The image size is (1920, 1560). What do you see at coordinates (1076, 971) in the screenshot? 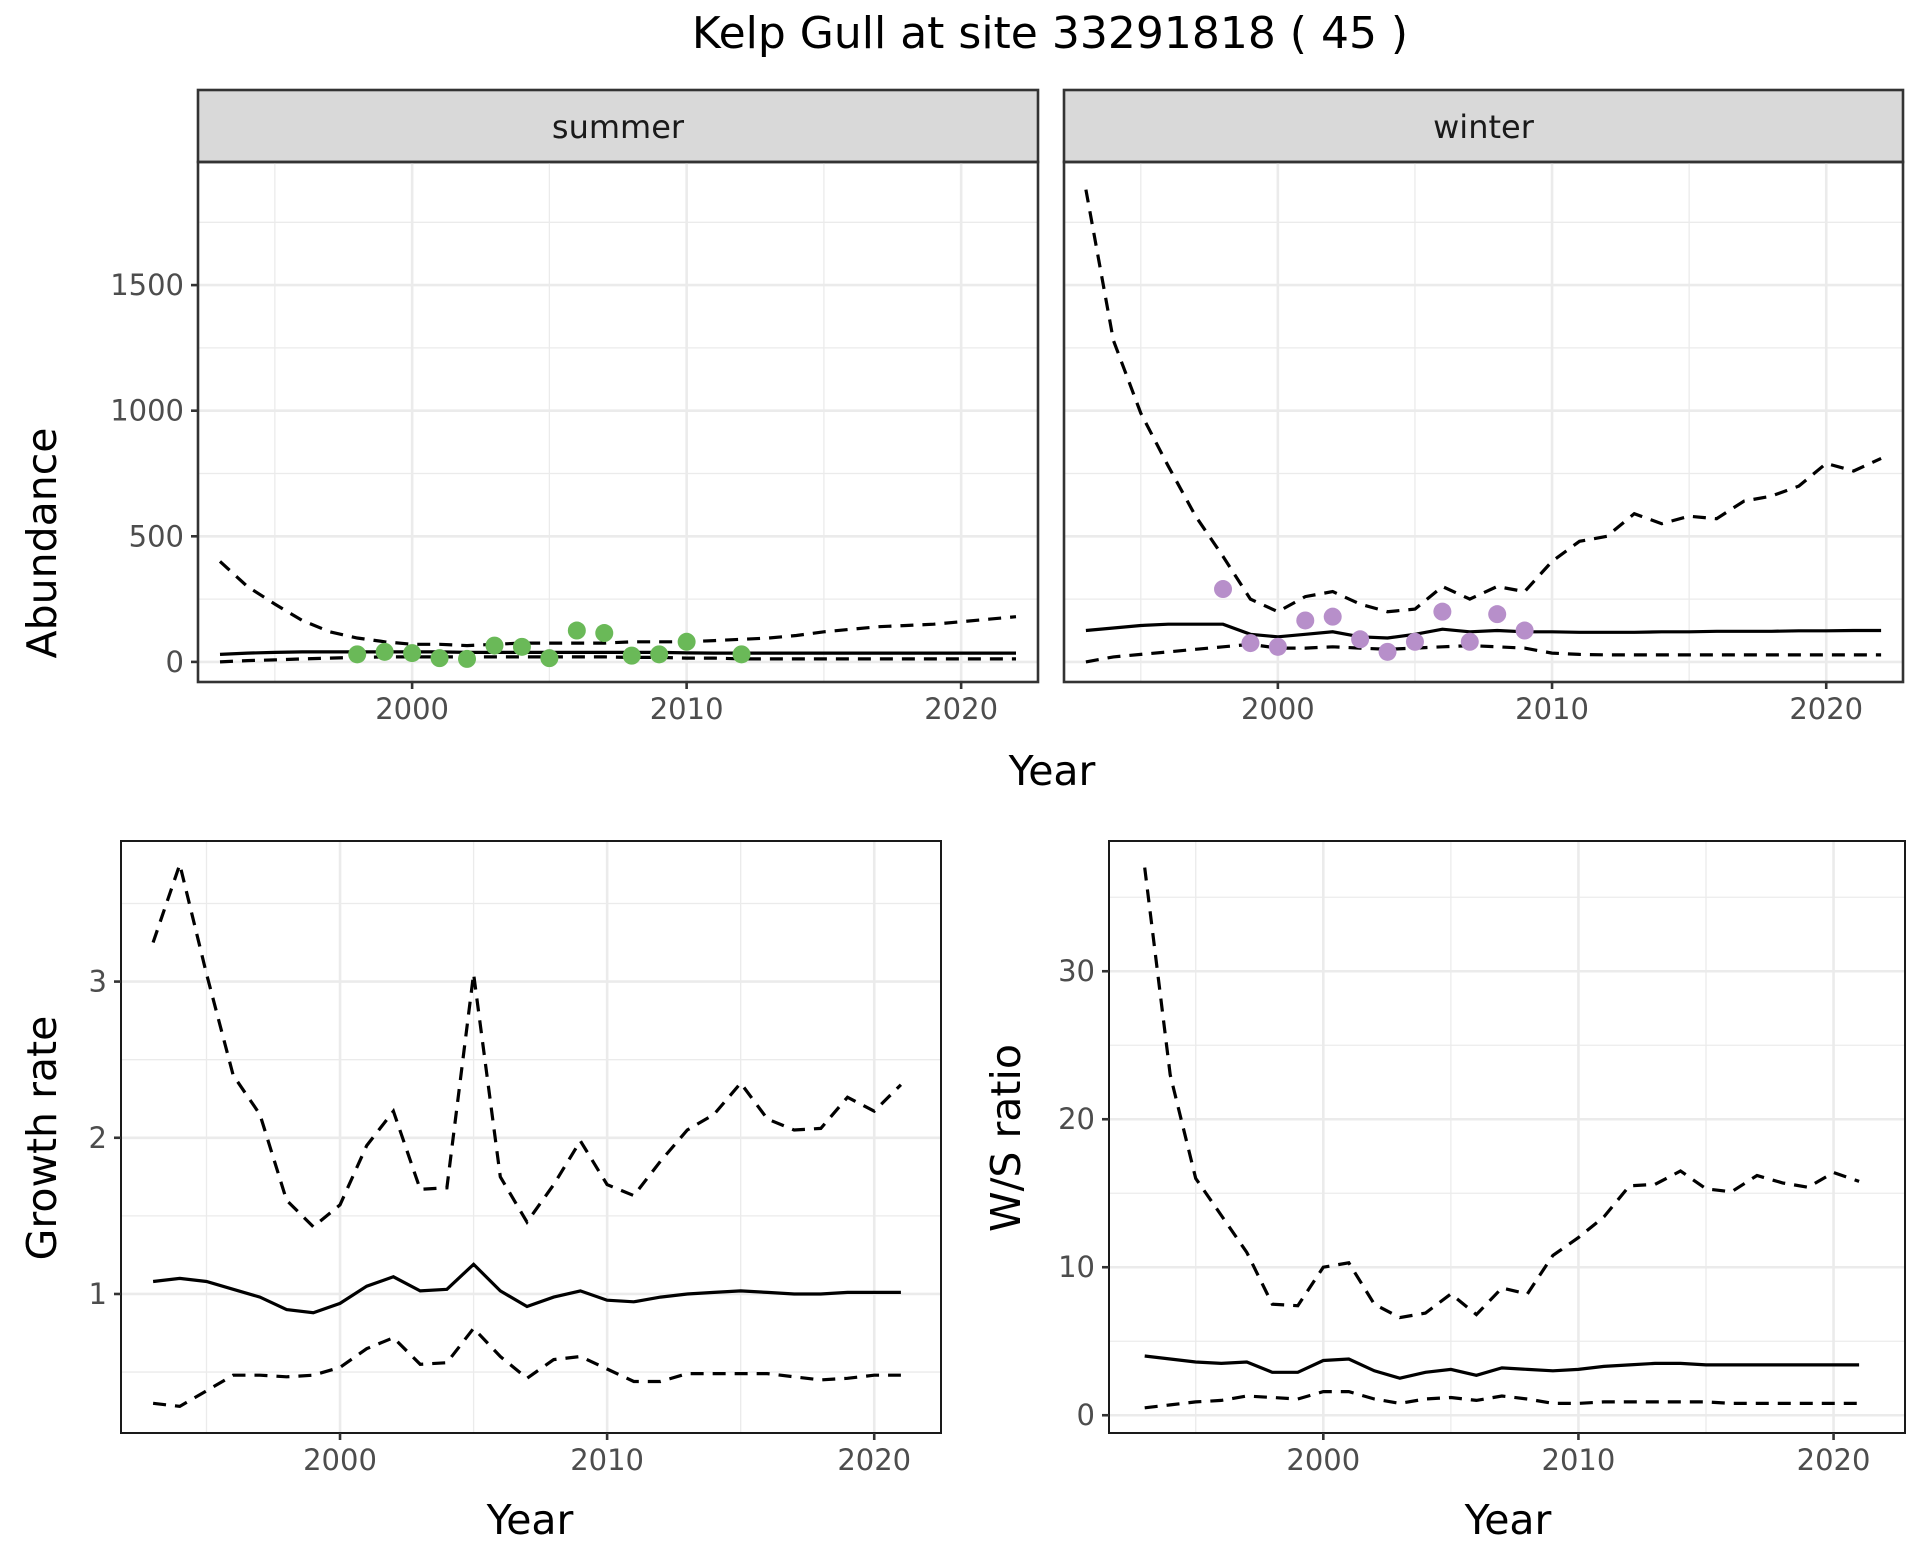
I see `y-tick-label: 30` at bounding box center [1076, 971].